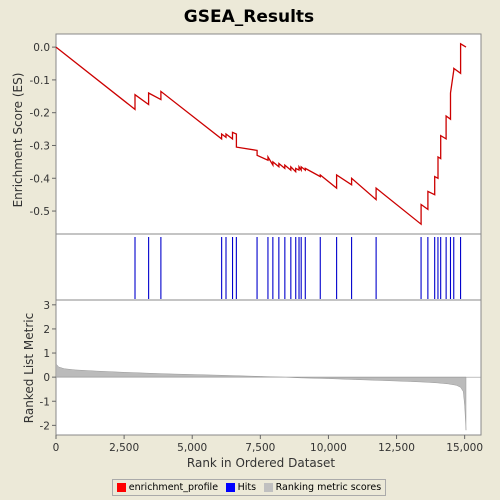  What do you see at coordinates (45, 402) in the screenshot?
I see `metric-tick-label: -1` at bounding box center [45, 402].